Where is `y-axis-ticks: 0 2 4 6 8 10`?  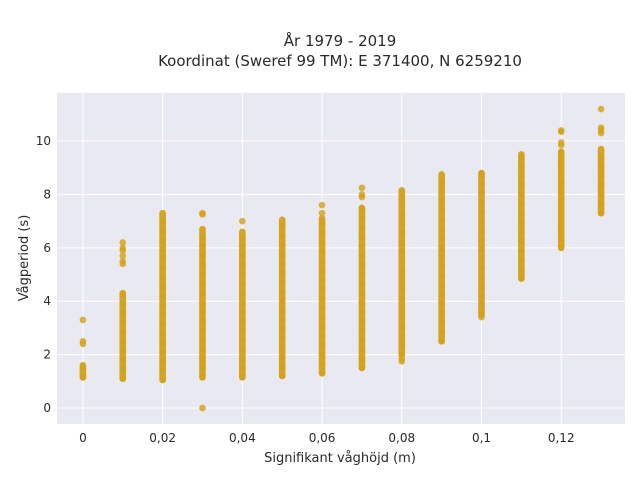 y-axis-ticks: 0 2 4 6 8 10 is located at coordinates (43, 274).